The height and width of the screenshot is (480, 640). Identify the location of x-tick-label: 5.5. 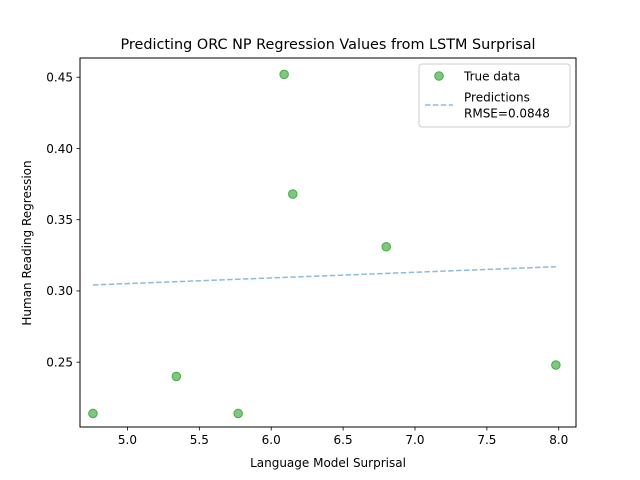
(199, 440).